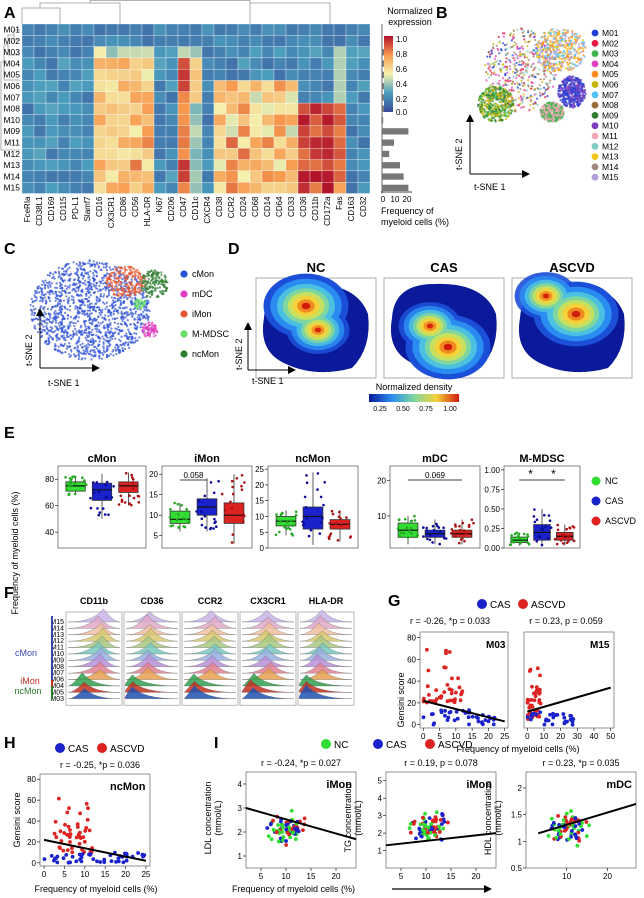 The height and width of the screenshot is (898, 644). I want to click on marker-label: CD47, so click(183, 206).